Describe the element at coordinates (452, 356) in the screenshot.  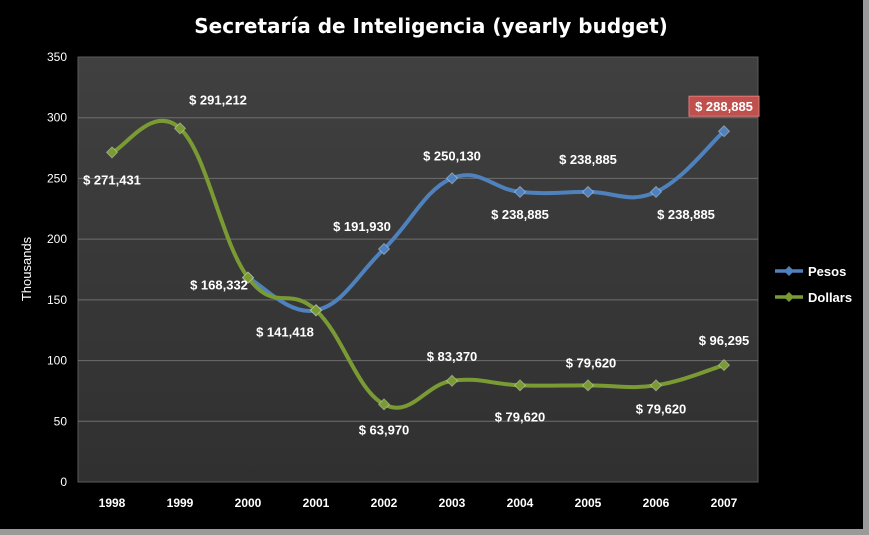
I see `data-label-dollars-2003: $ 83,370` at that location.